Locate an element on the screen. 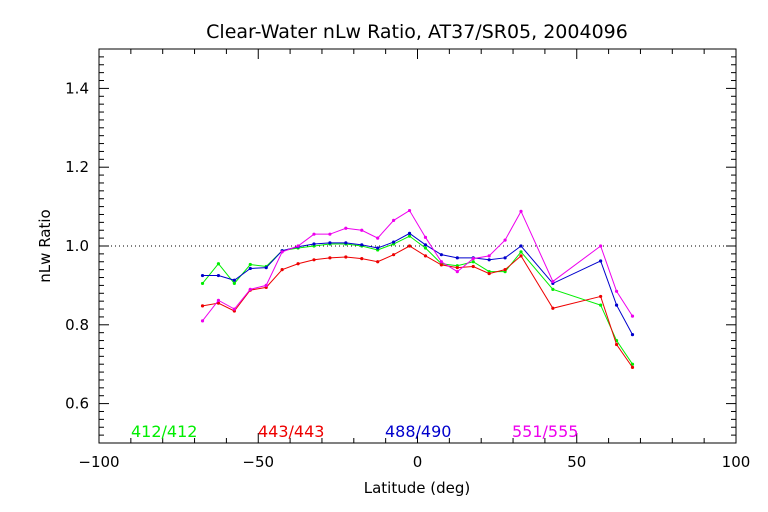  x-tick-labels: −100 −50 0 50 100 is located at coordinates (414, 462).